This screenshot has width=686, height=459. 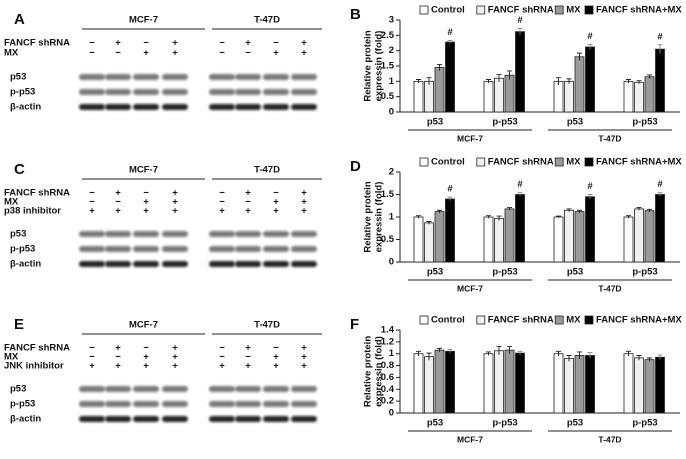 What do you see at coordinates (18, 234) in the screenshot?
I see `band-label: p53` at bounding box center [18, 234].